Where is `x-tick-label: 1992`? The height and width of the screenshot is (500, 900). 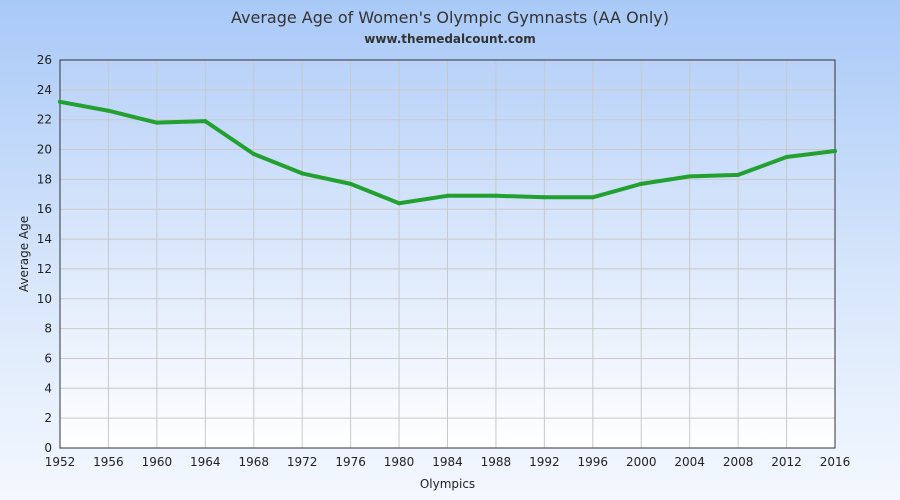 x-tick-label: 1992 is located at coordinates (544, 462).